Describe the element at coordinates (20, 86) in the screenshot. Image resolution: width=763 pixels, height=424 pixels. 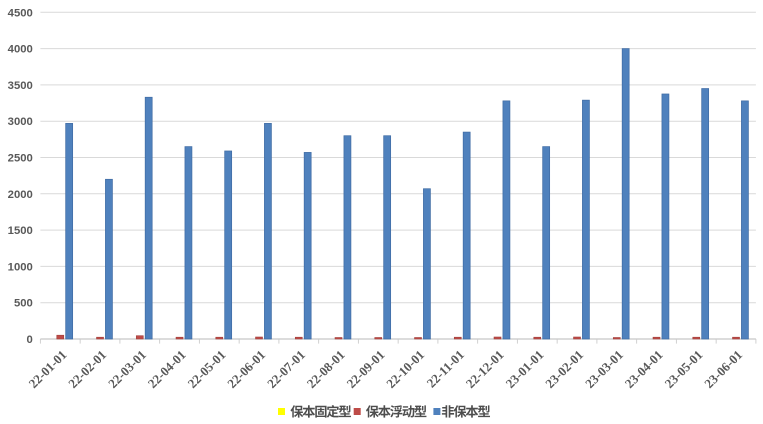
I see `svg-text: 3500` at that location.